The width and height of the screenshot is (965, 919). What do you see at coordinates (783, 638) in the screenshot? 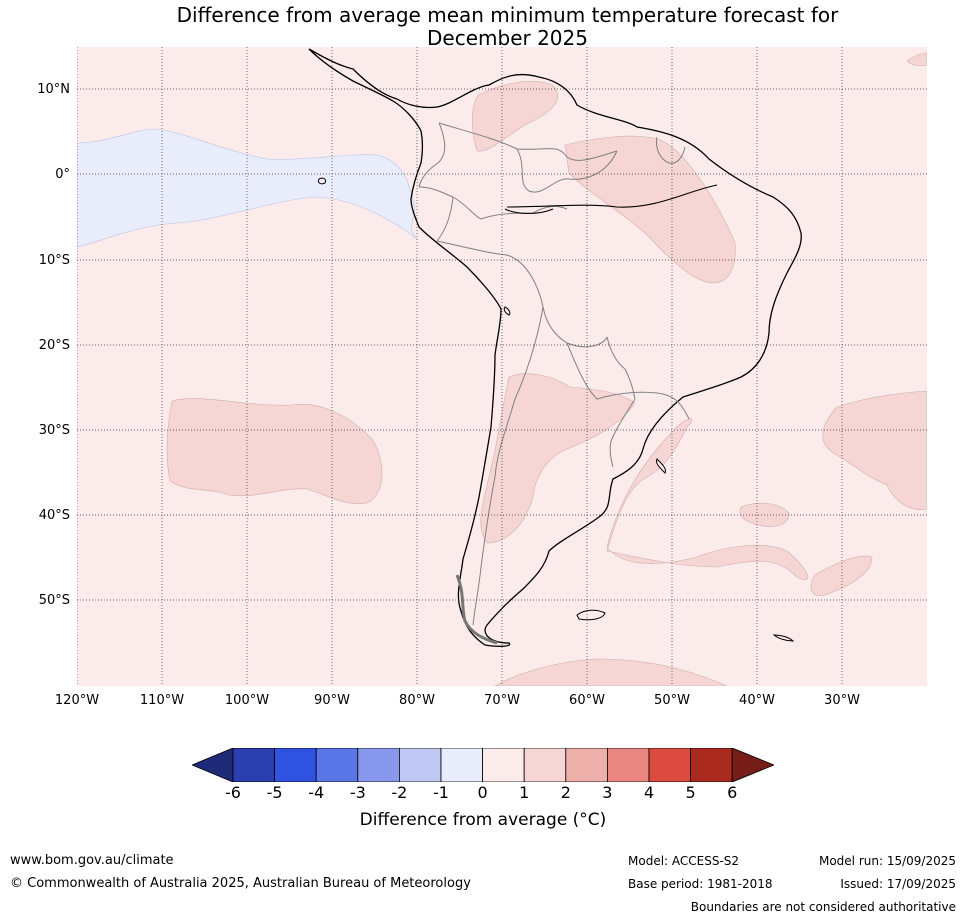
I see `south-georgia` at bounding box center [783, 638].